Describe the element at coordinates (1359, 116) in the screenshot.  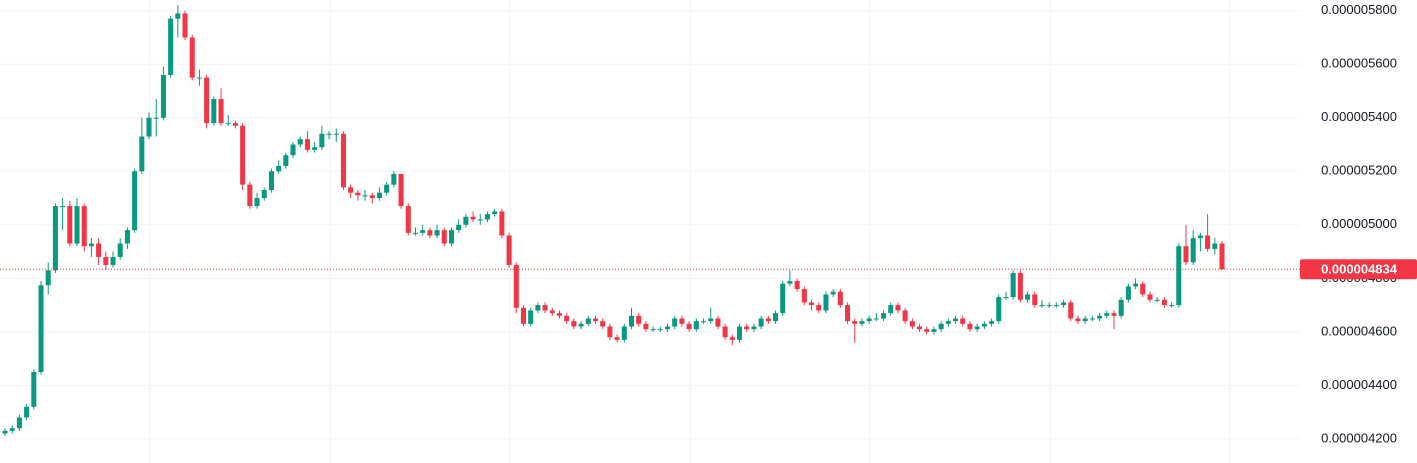
I see `y-tick-label: 0.000005400` at that location.